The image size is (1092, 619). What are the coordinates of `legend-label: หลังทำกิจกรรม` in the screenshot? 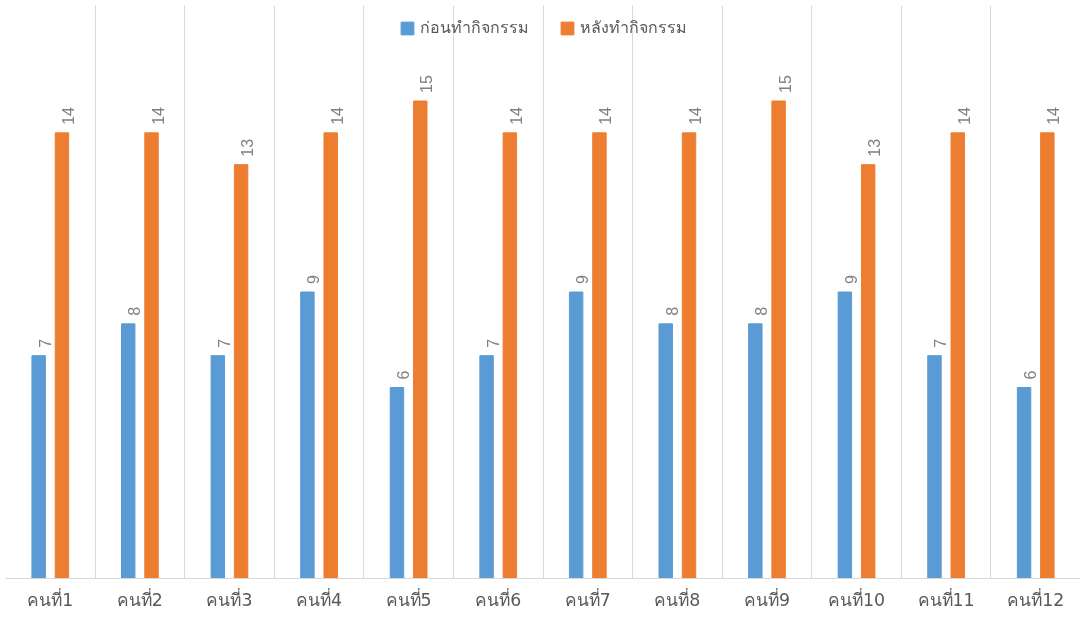 It's located at (633, 28).